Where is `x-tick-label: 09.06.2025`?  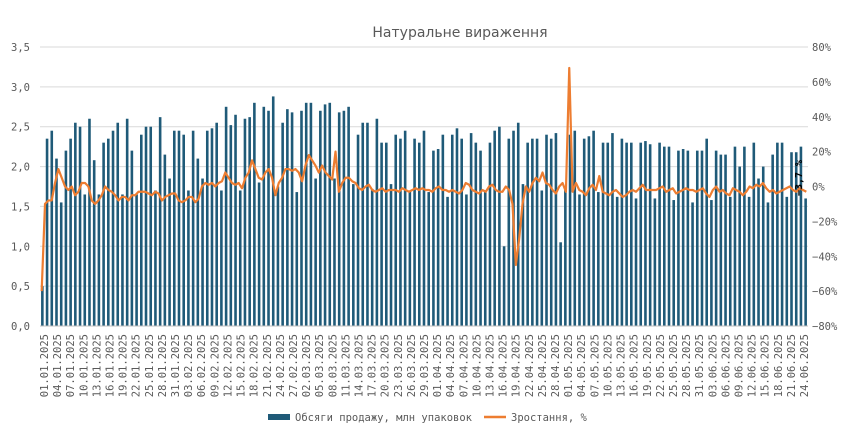 x-tick-label: 09.06.2025 is located at coordinates (739, 365).